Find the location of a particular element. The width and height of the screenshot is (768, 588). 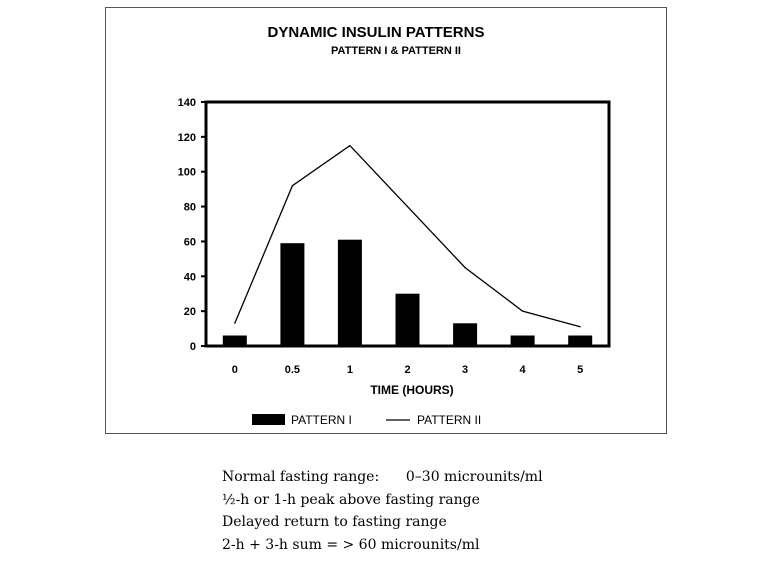

line-layer is located at coordinates (407, 236).